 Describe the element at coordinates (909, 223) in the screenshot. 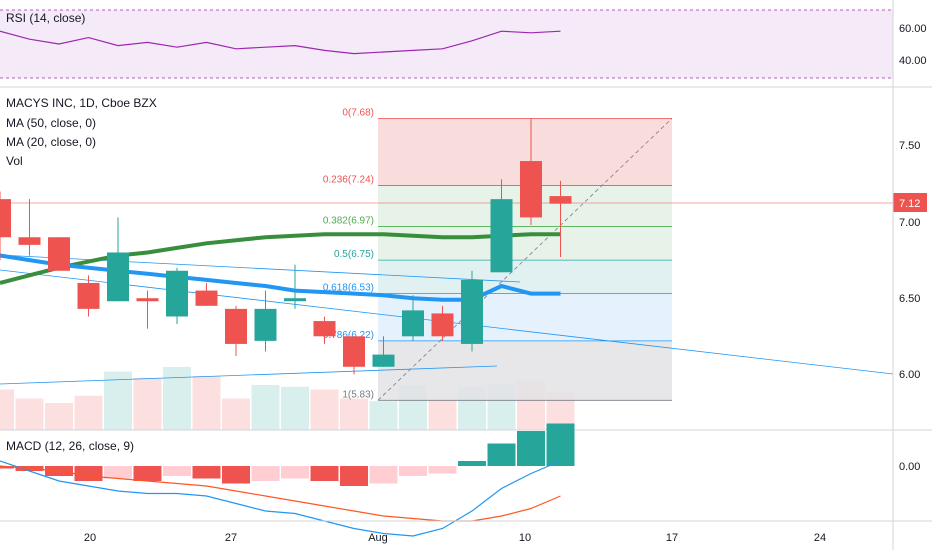

I see `price-tick-700: 7.00` at that location.